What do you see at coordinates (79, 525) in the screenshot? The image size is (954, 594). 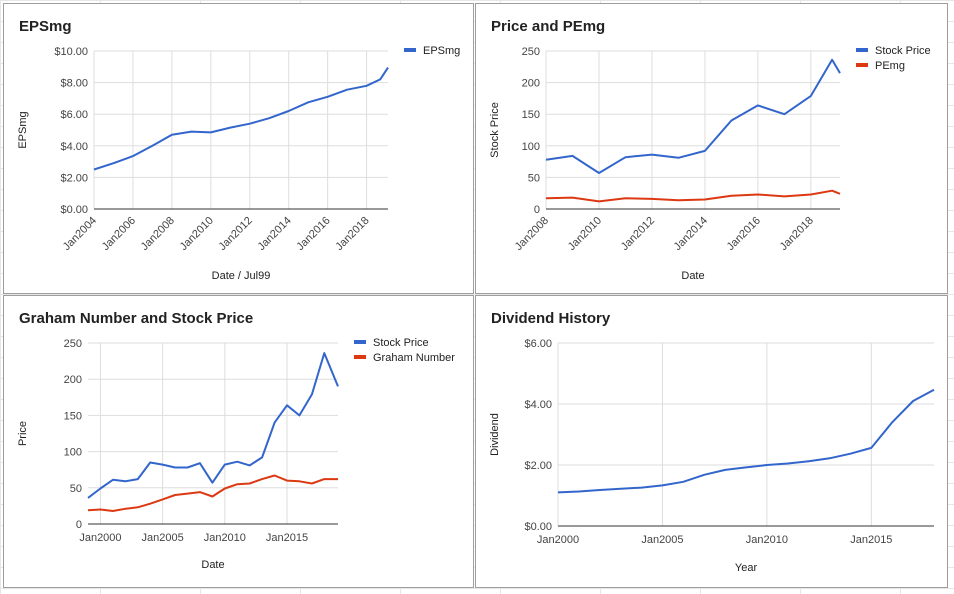 I see `graham-number-and-stock-price-y-tick-label: 0` at bounding box center [79, 525].